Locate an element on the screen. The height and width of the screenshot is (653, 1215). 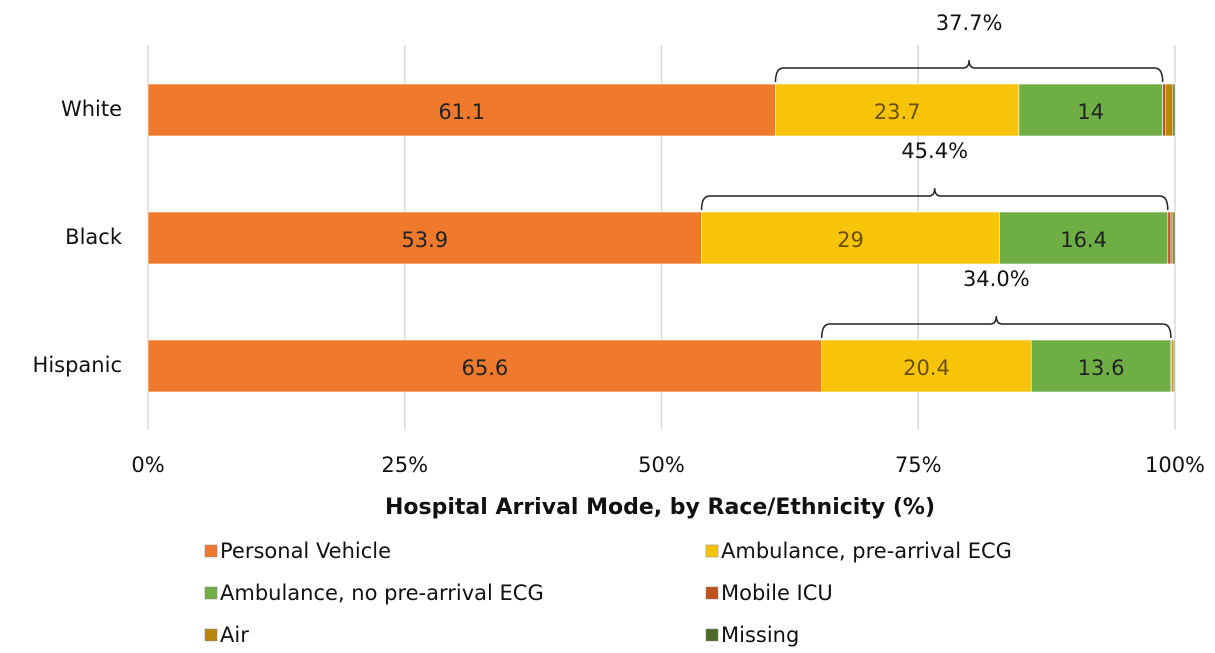
data-label: 23.7 is located at coordinates (897, 112).